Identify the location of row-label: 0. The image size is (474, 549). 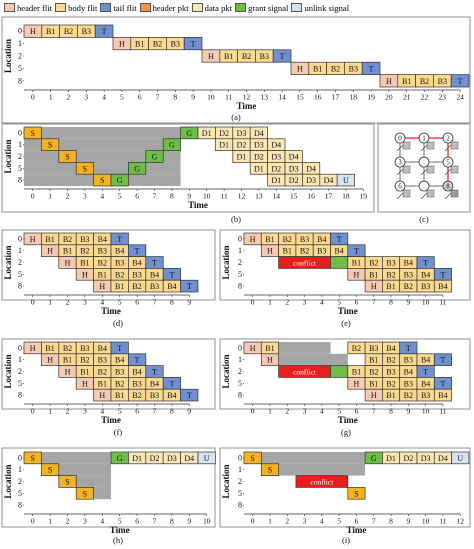
(20, 238).